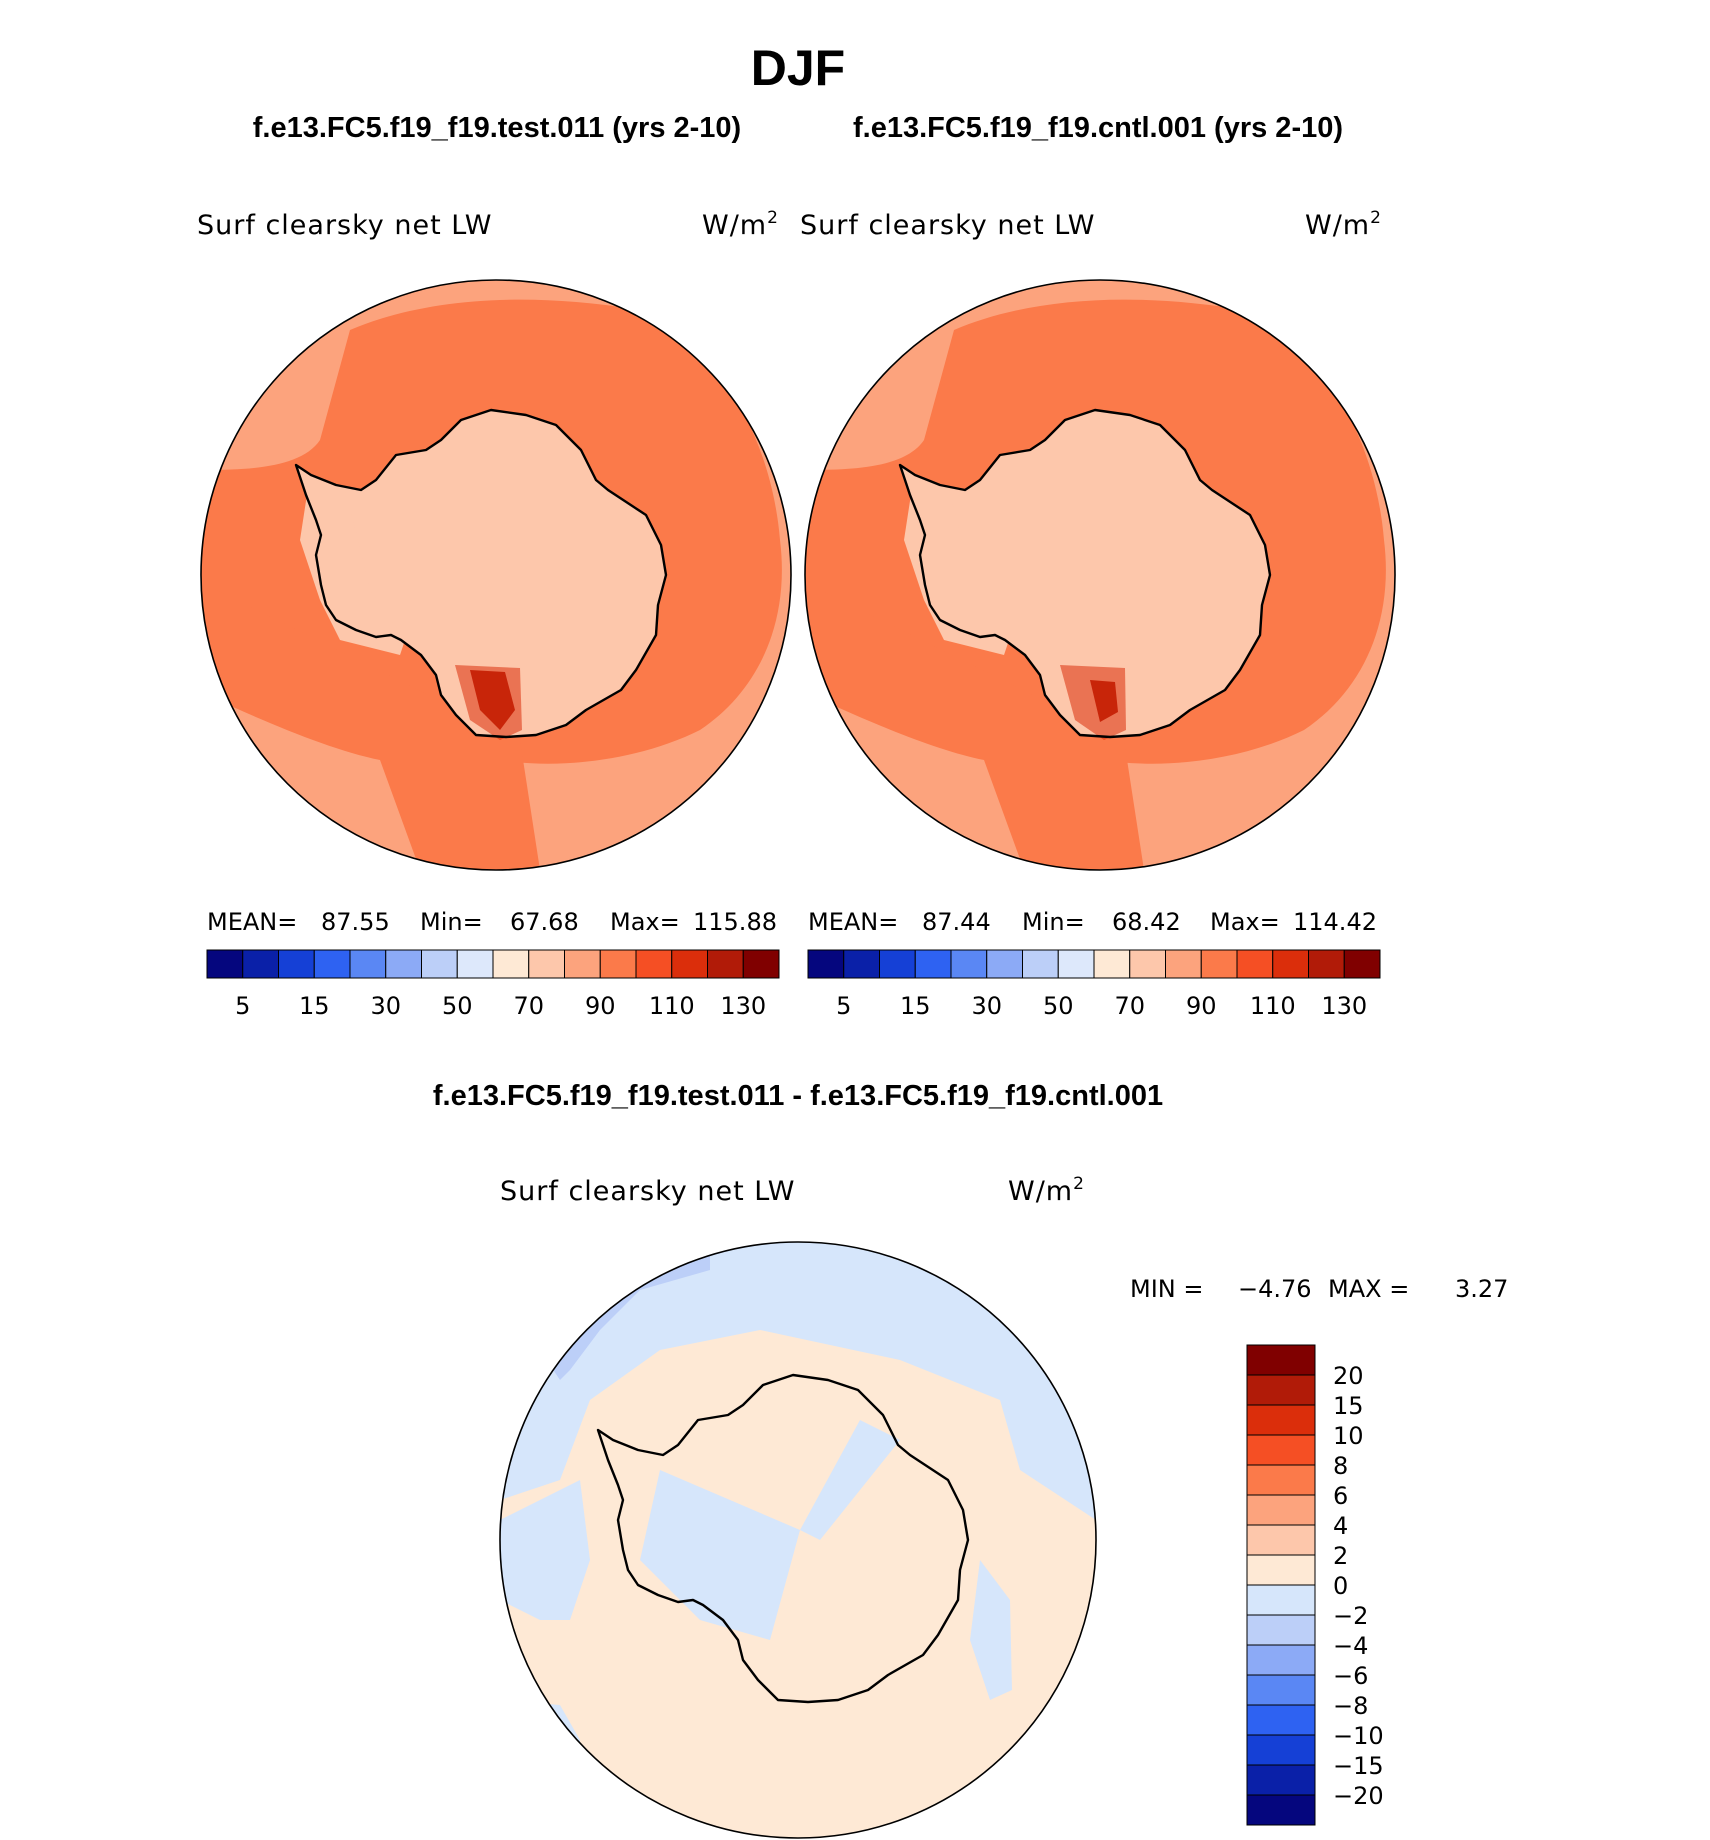 Image resolution: width=1710 pixels, height=1840 pixels. I want to click on colorbar-tick-label: −8, so click(1350, 1706).